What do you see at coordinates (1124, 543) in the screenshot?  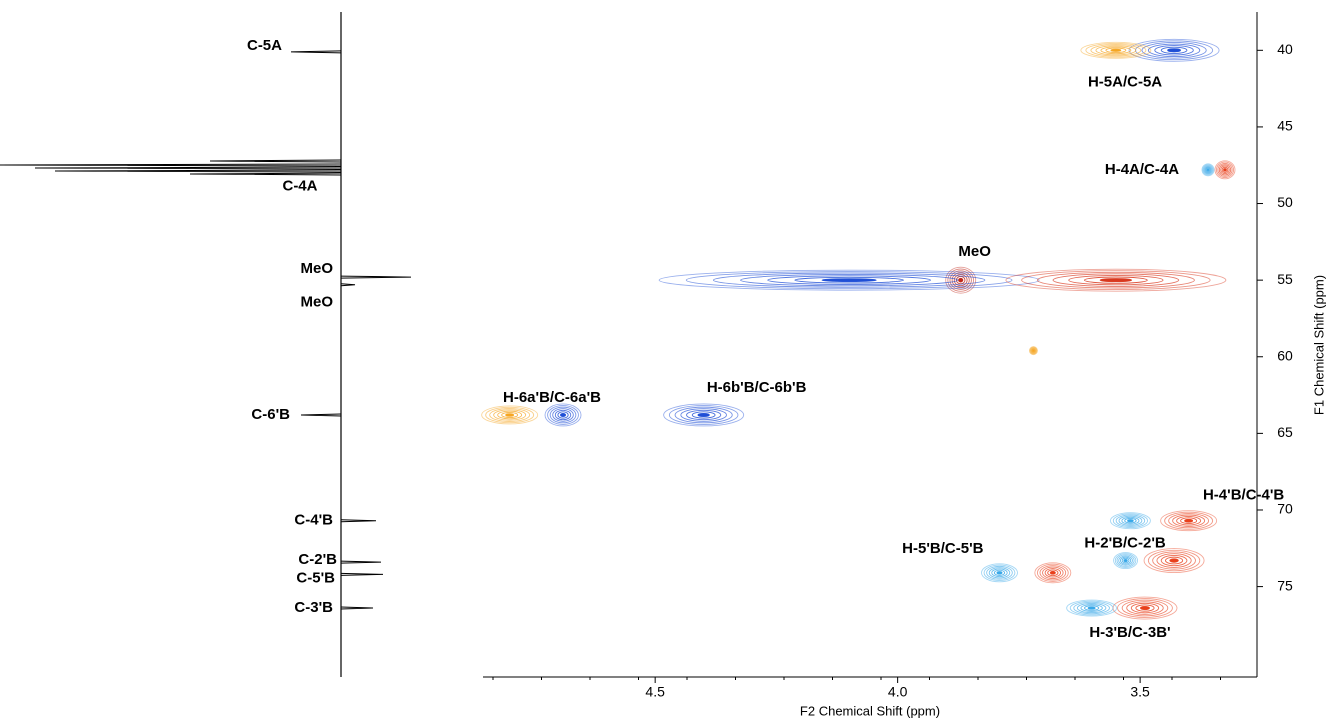 I see `peak-label: H-2'B/C-2'B` at bounding box center [1124, 543].